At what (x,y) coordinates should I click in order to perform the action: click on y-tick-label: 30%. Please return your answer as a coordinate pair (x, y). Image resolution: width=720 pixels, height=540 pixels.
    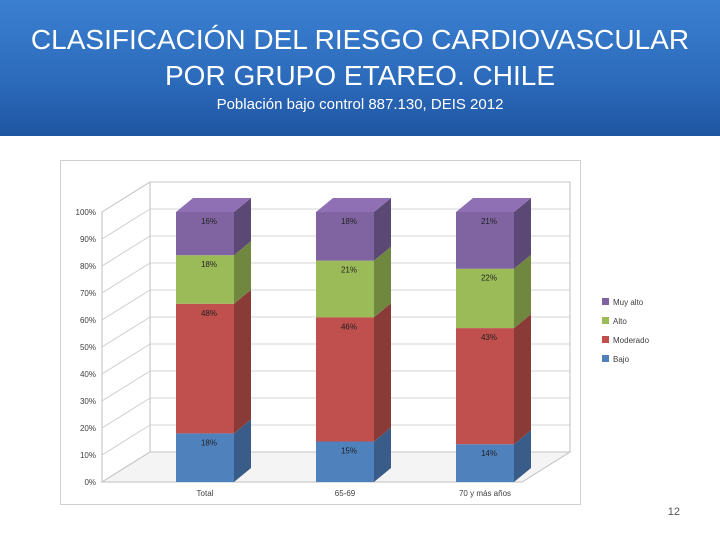
    Looking at the image, I should click on (88, 401).